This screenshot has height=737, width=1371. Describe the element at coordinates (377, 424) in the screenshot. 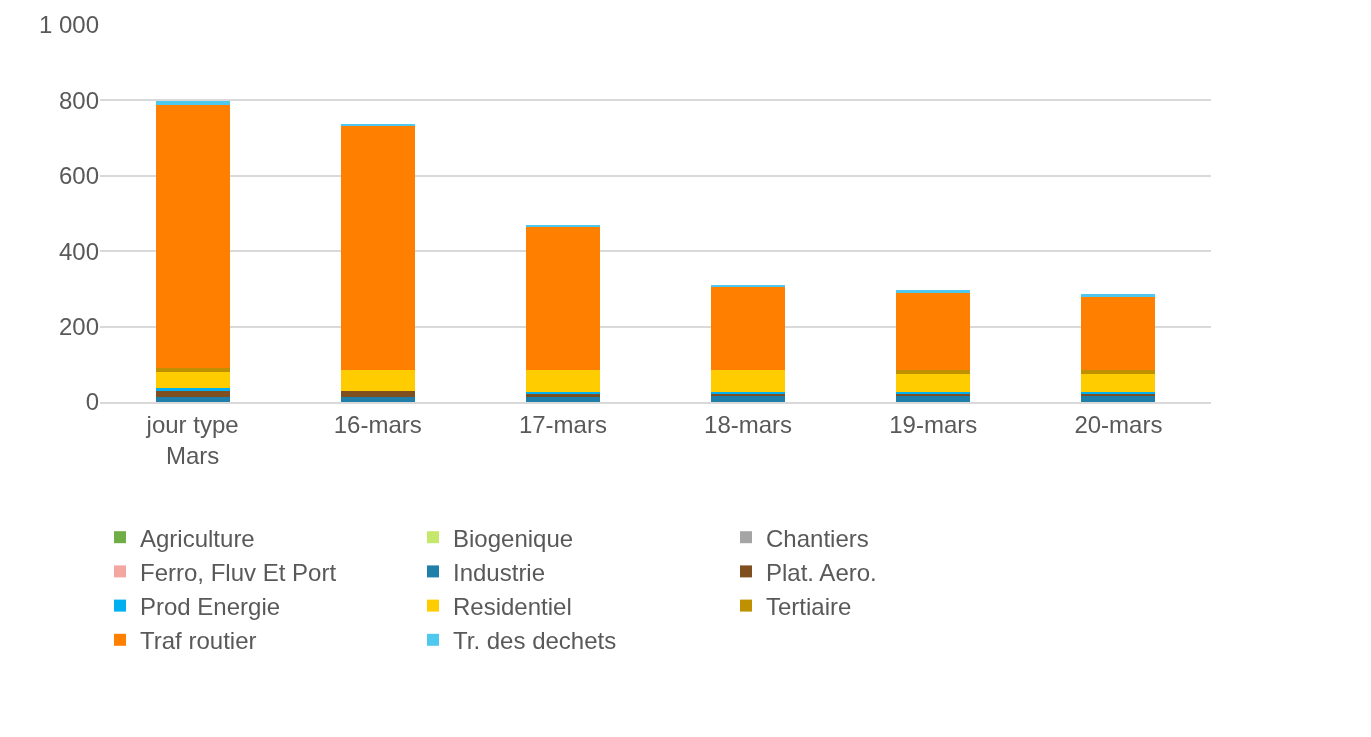

I see `x-tick-label: 16-mars` at that location.